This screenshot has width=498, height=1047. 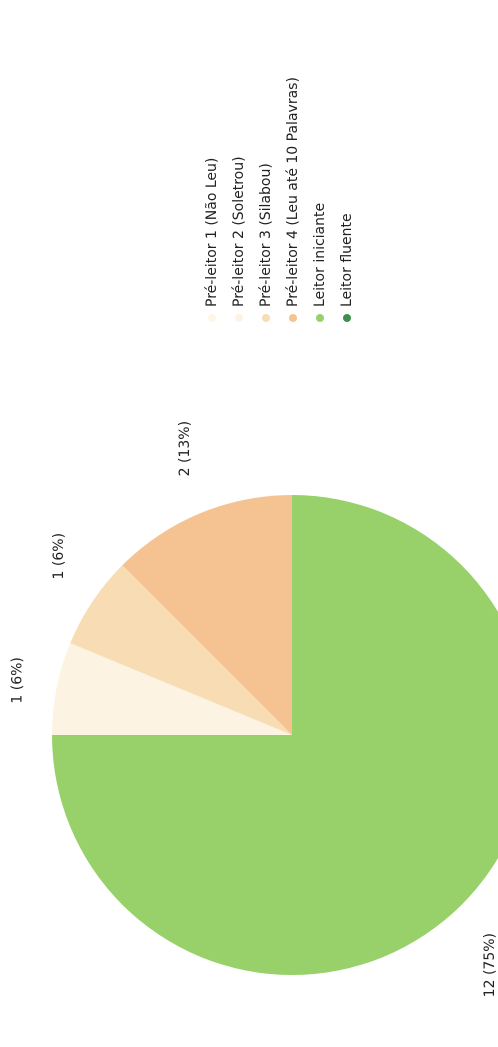 I want to click on legend-label: Pré-leitor 2 (Soletrou), so click(x=239, y=231).